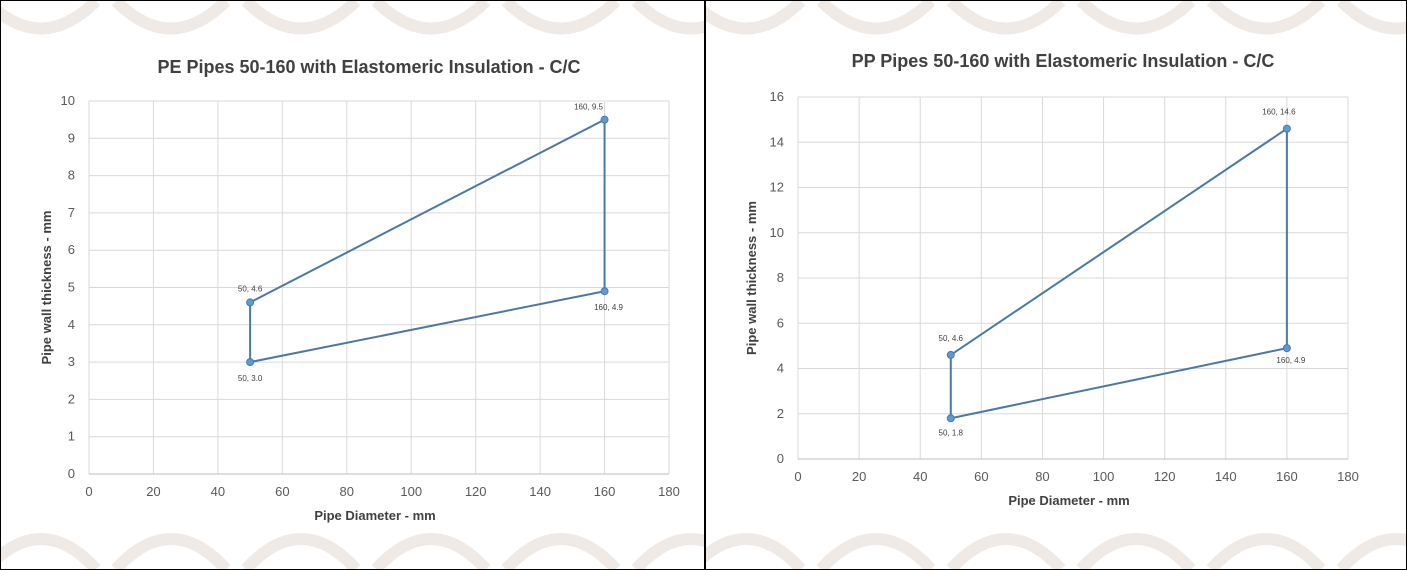 The width and height of the screenshot is (1407, 570). I want to click on panel-divider, so click(705, 285).